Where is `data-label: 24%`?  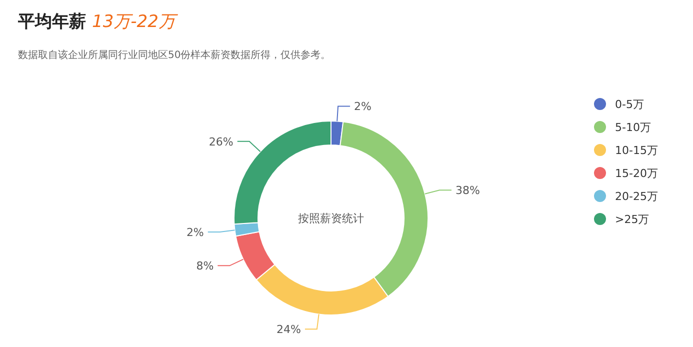 data-label: 24% is located at coordinates (288, 329).